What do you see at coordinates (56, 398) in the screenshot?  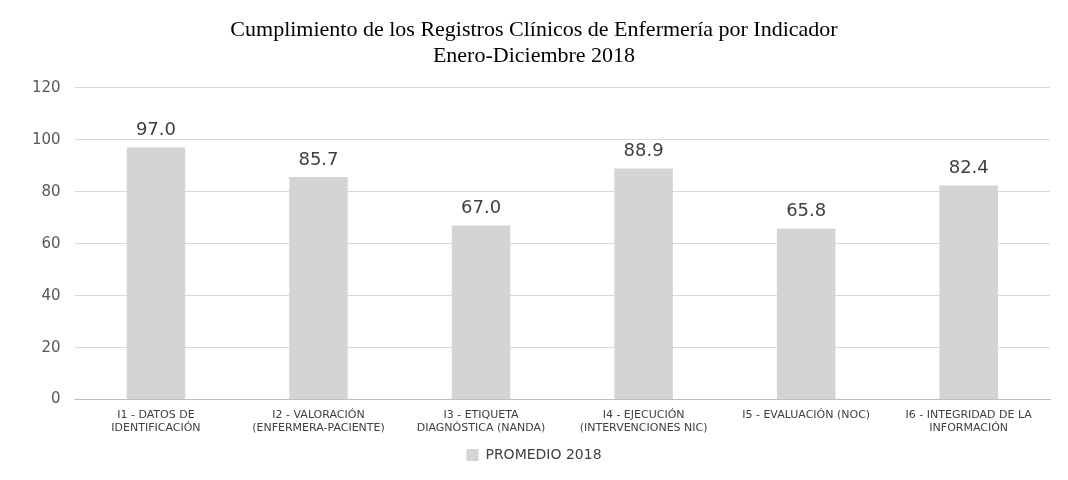 I see `y-tick-label: 0` at bounding box center [56, 398].